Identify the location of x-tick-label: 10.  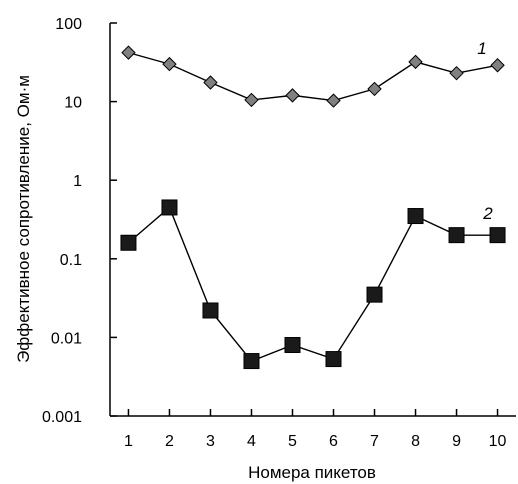
(498, 441).